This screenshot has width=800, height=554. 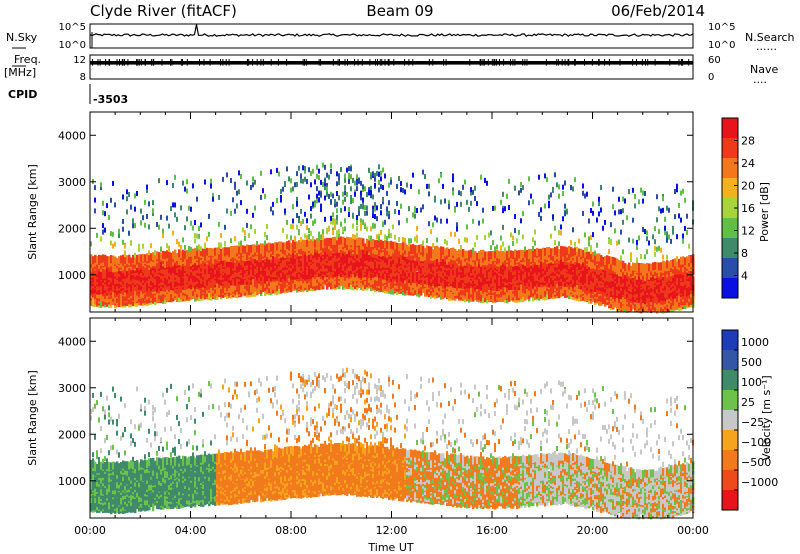 What do you see at coordinates (391, 36) in the screenshot?
I see `noise-trace` at bounding box center [391, 36].